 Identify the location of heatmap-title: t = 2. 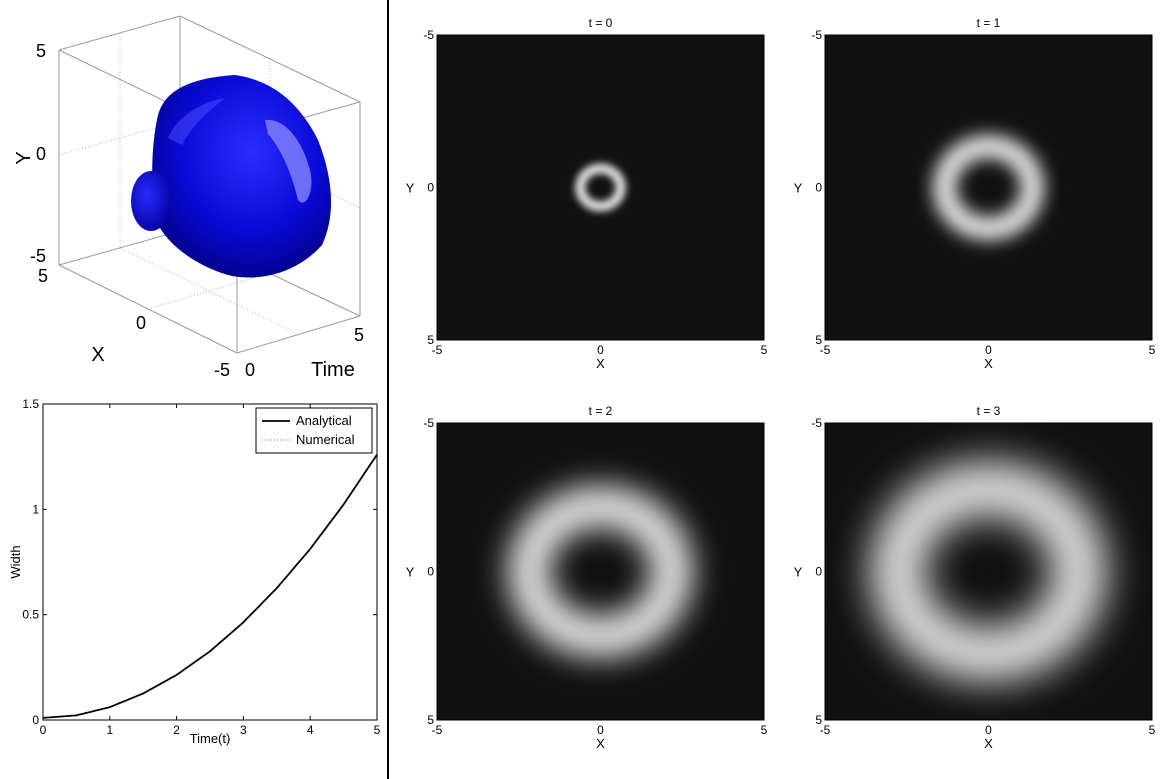
(601, 411).